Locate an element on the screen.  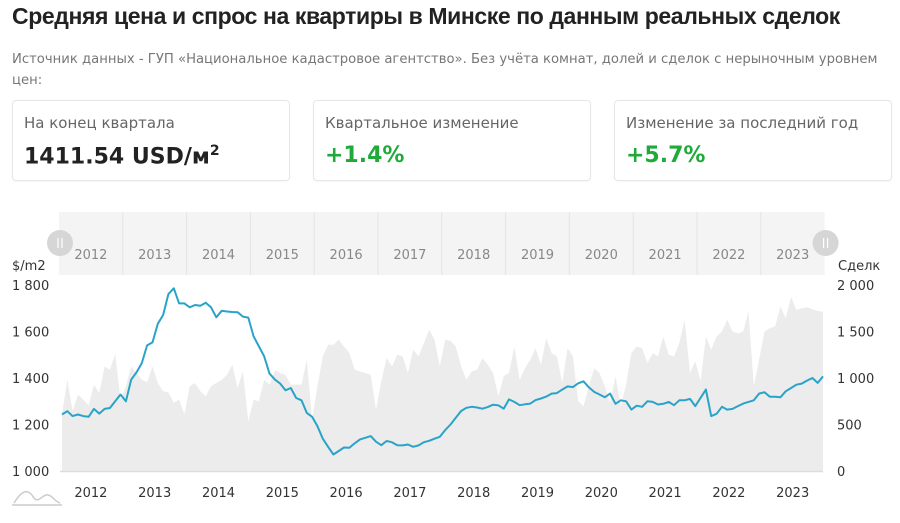
navigator-handle-left is located at coordinates (60, 243).